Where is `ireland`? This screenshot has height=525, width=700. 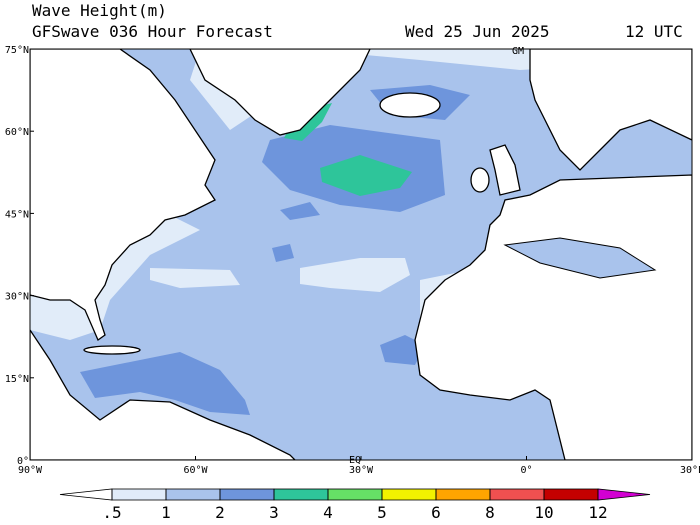
ireland is located at coordinates (480, 180).